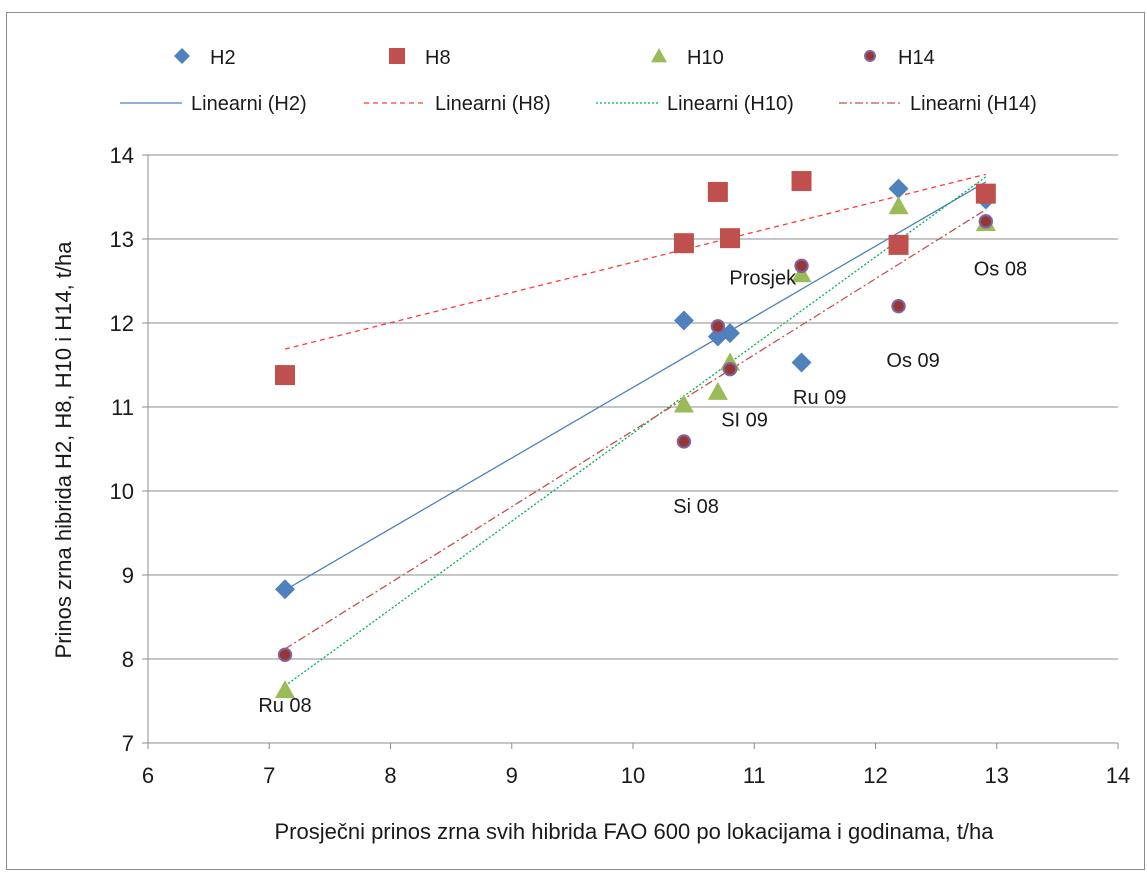 The width and height of the screenshot is (1147, 872). I want to click on x-tick-label: 12, so click(875, 775).